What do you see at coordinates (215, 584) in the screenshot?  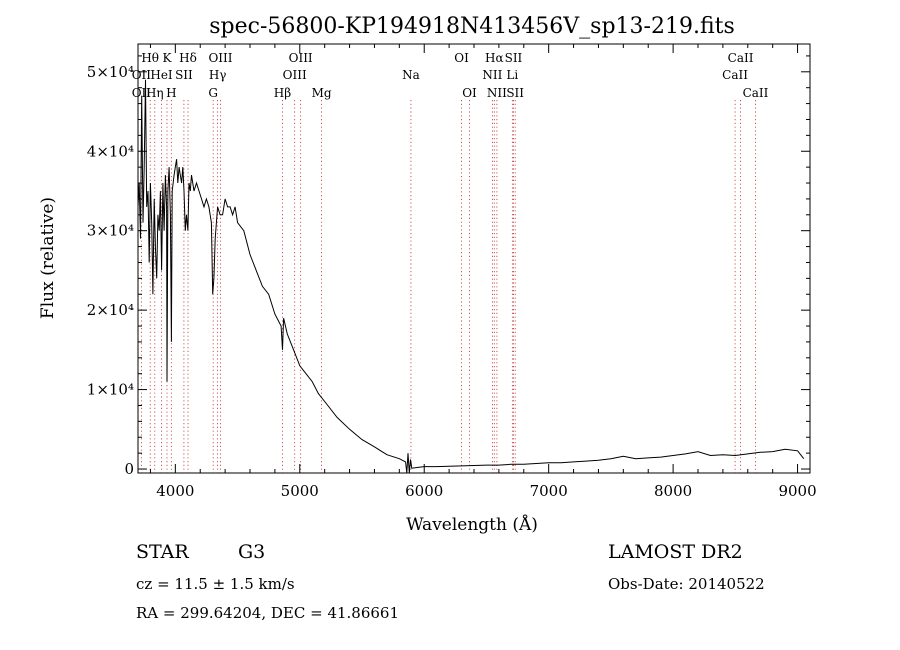 I see `redshift-text: cz = 11.5 ± 1.5 km/s` at bounding box center [215, 584].